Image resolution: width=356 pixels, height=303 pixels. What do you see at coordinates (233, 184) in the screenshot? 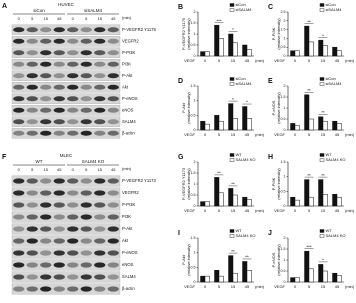
I see `sig-mark: **` at bounding box center [233, 184].